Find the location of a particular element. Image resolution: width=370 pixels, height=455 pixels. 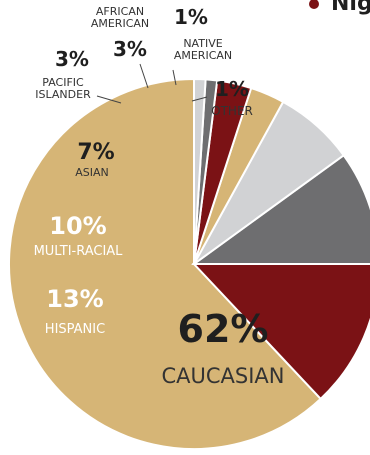

pct-label-caucasian: 62% is located at coordinates (223, 329).